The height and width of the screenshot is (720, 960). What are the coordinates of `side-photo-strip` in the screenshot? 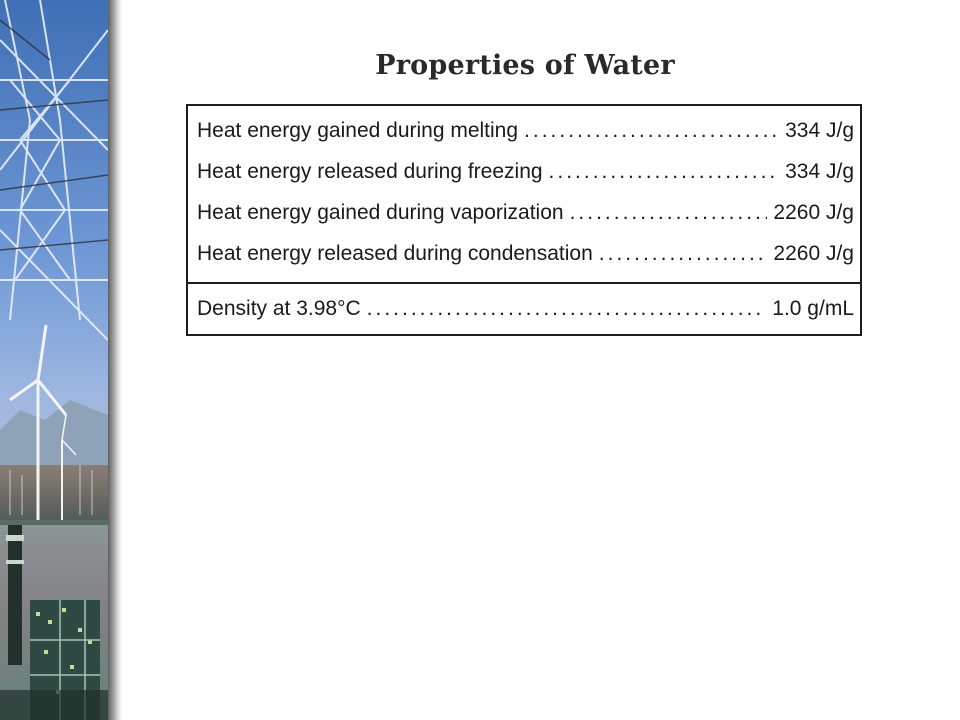 It's located at (54, 360).